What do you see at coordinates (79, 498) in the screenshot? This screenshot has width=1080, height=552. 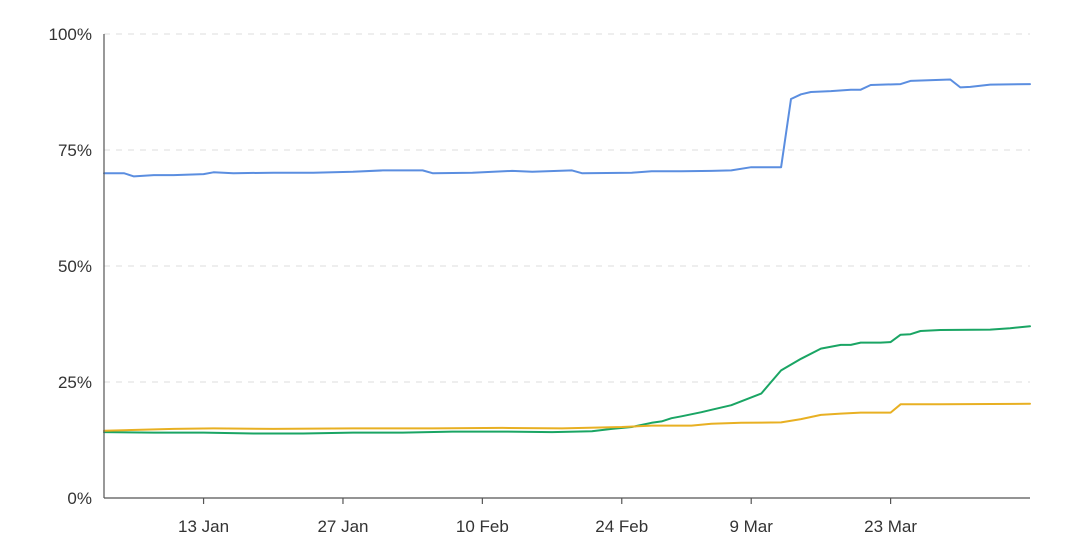 I see `y-tick-label: 0%` at bounding box center [79, 498].